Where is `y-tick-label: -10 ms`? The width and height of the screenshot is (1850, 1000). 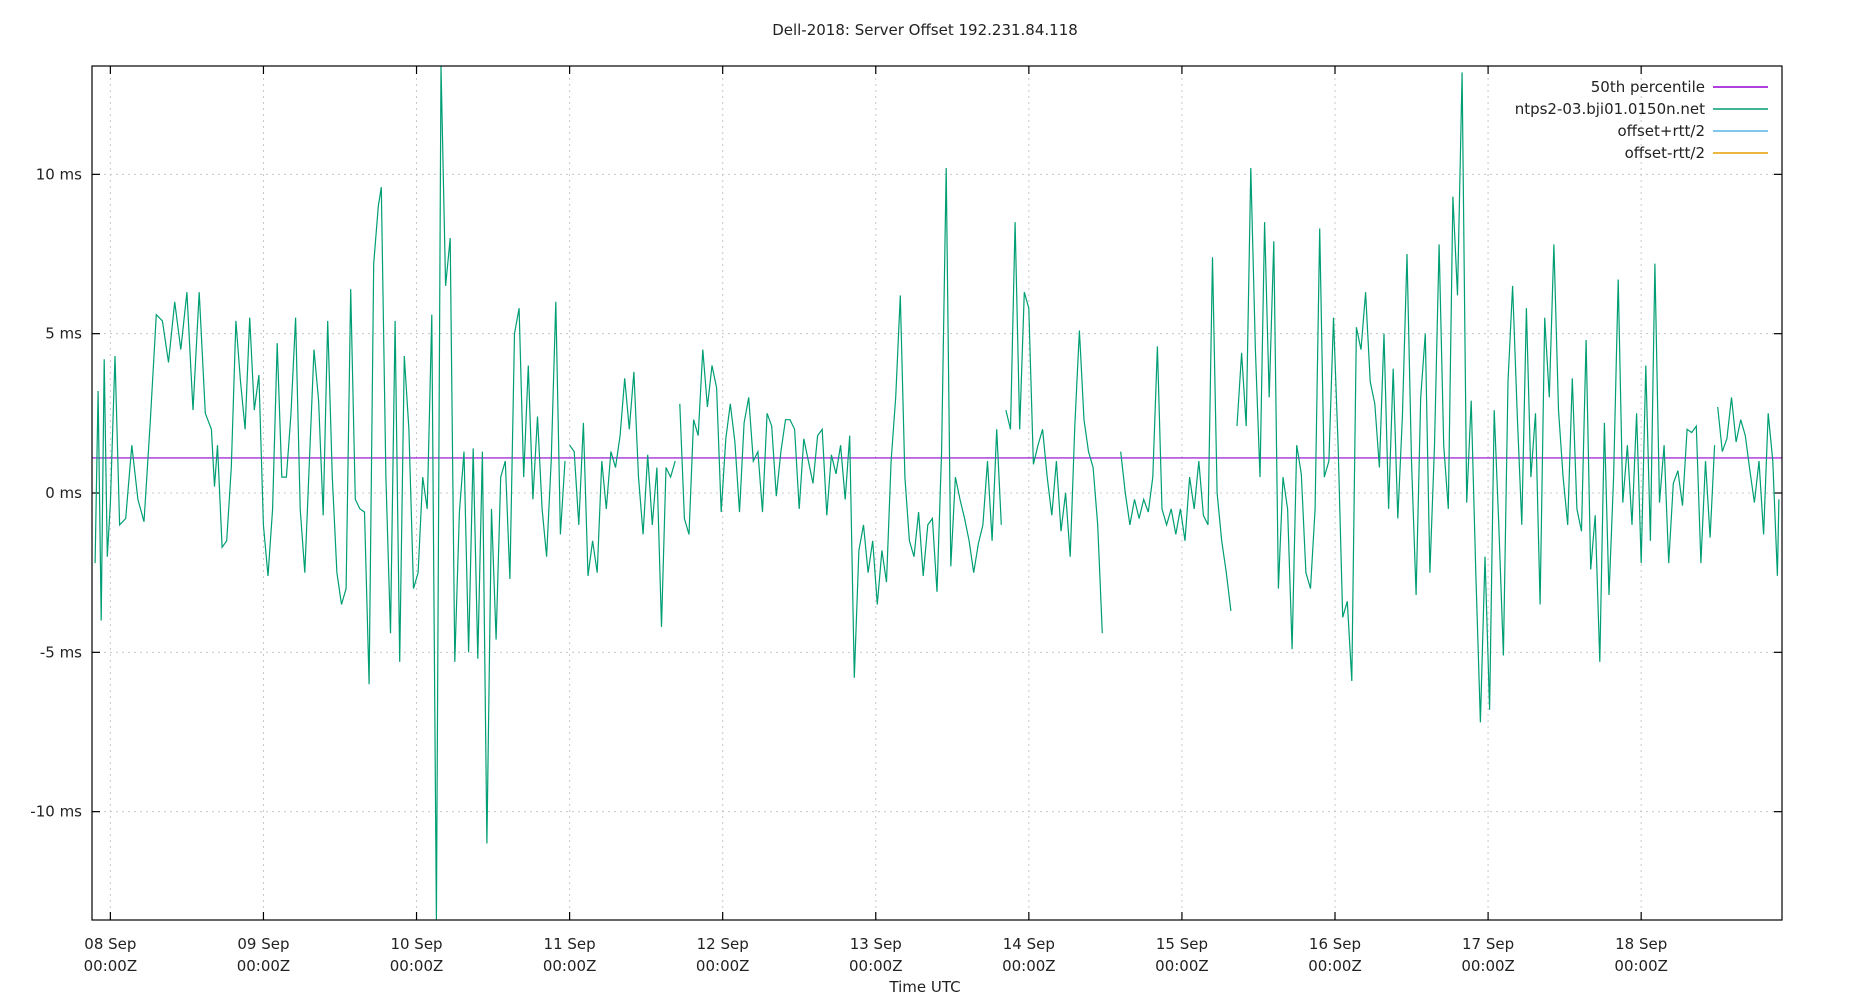 y-tick-label: -10 ms is located at coordinates (56, 812).